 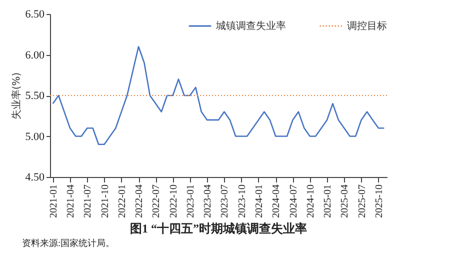 What do you see at coordinates (35, 96) in the screenshot?
I see `y-tick-label: 5.50` at bounding box center [35, 96].